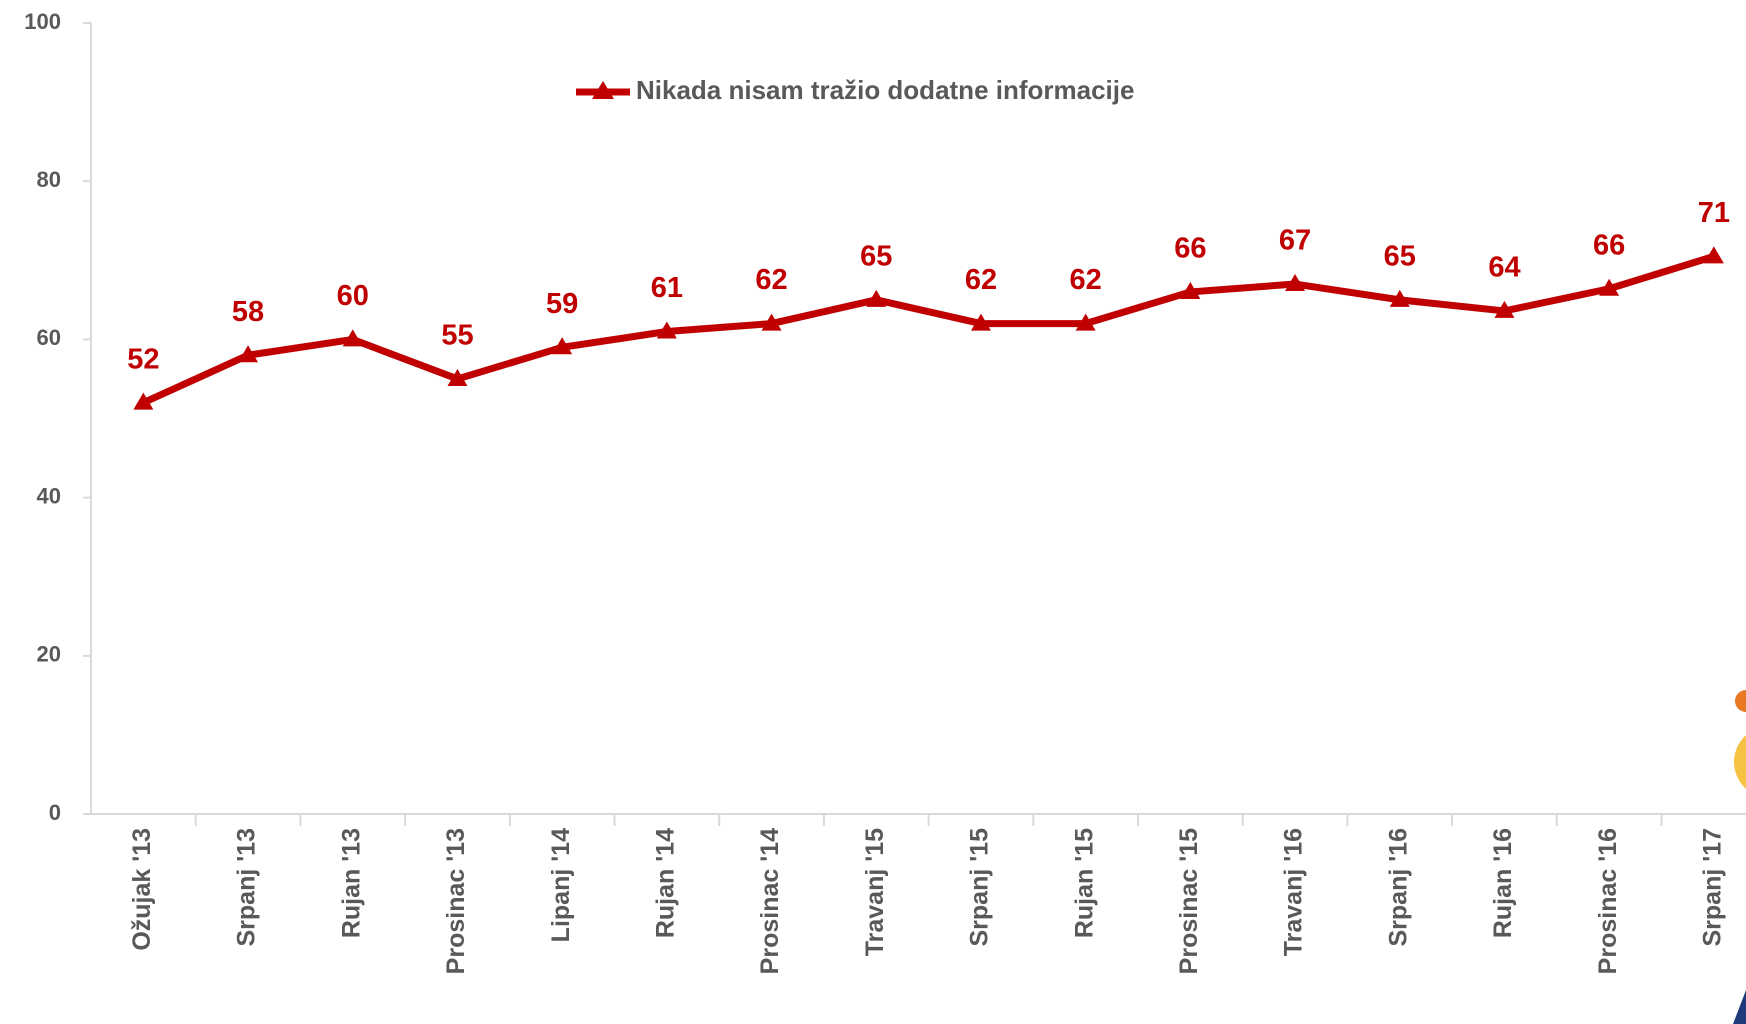 The image size is (1746, 1024). I want to click on x-tick-label: Rujan '14, so click(665, 883).